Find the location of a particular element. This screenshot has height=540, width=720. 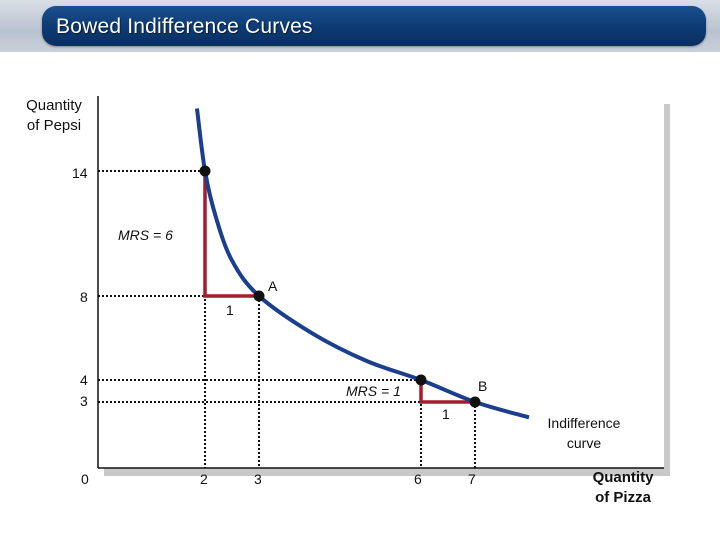

x-tick-label: 2 is located at coordinates (204, 479).